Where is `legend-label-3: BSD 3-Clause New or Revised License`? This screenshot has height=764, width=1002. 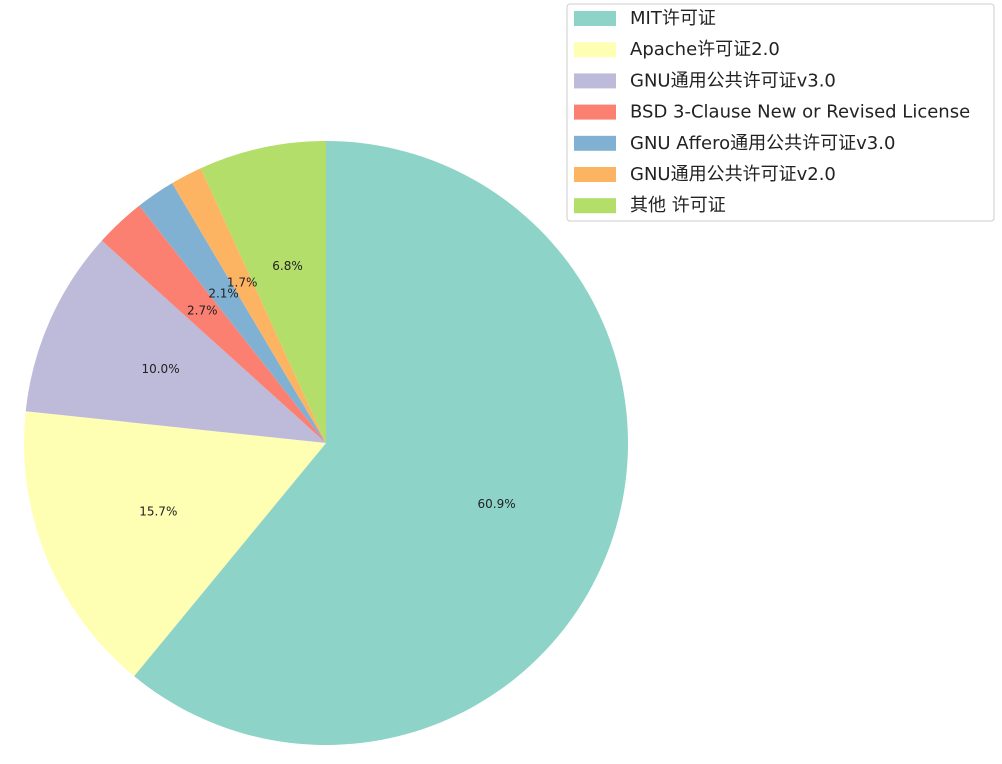 legend-label-3: BSD 3-Clause New or Revised License is located at coordinates (800, 112).